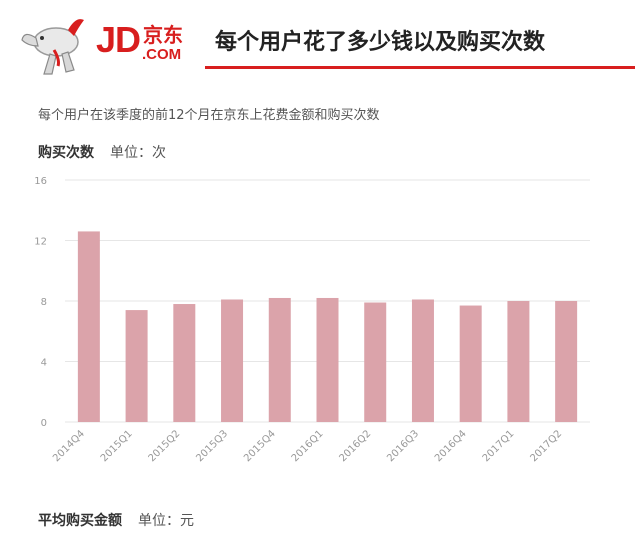 The width and height of the screenshot is (635, 539). Describe the element at coordinates (44, 423) in the screenshot. I see `y-tick-label: 0` at that location.